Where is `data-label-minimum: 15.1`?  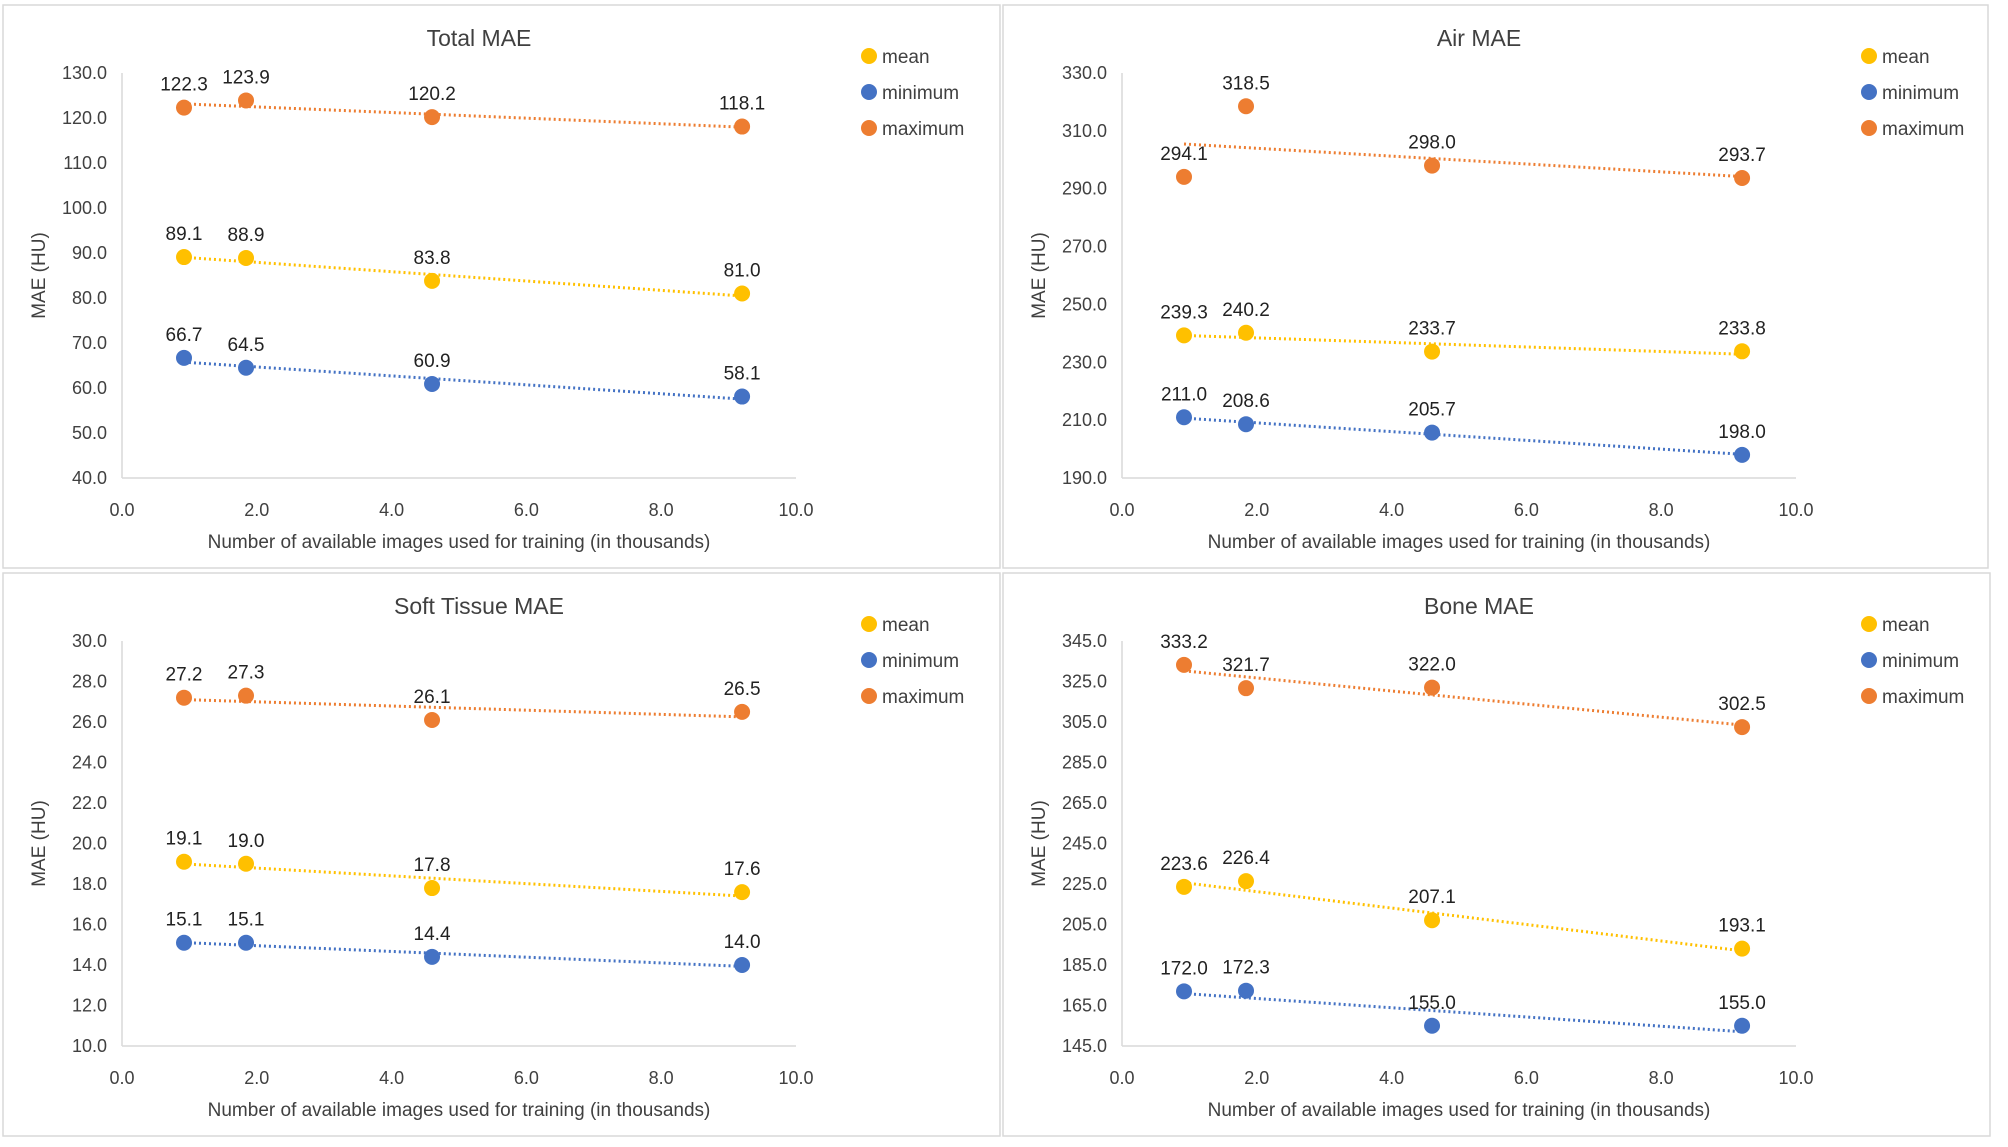 data-label-minimum: 15.1 is located at coordinates (246, 920).